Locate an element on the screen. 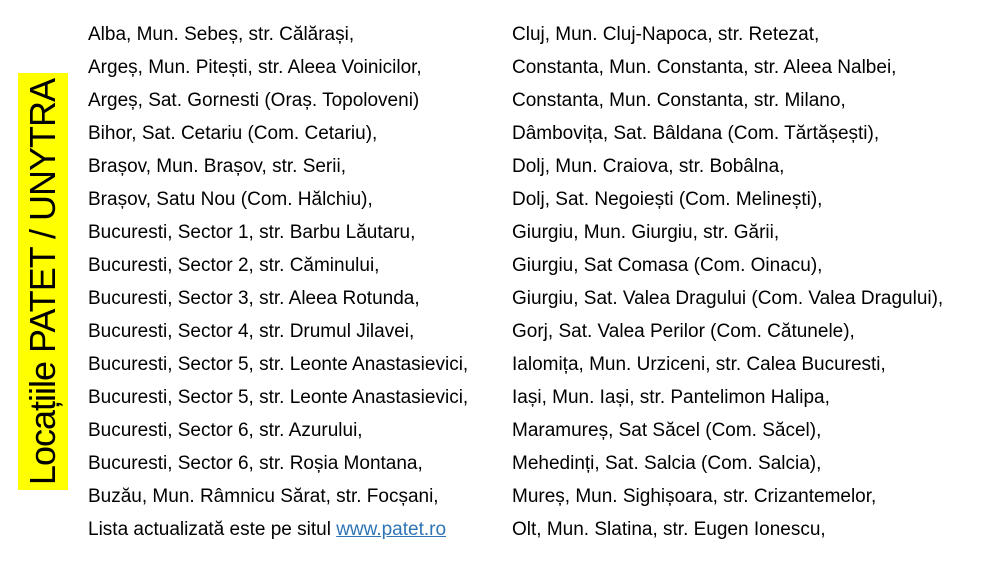 Image resolution: width=1000 pixels, height=563 pixels. list-item: Dolj, Sat. Negoiești (Com. Melinești), is located at coordinates (667, 199).